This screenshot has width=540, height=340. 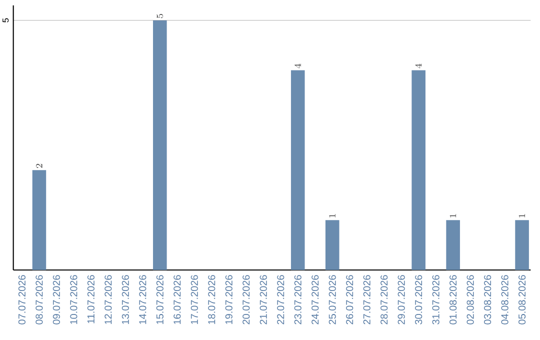 What do you see at coordinates (315, 299) in the screenshot?
I see `x-tick-label: 24.07.2026` at bounding box center [315, 299].